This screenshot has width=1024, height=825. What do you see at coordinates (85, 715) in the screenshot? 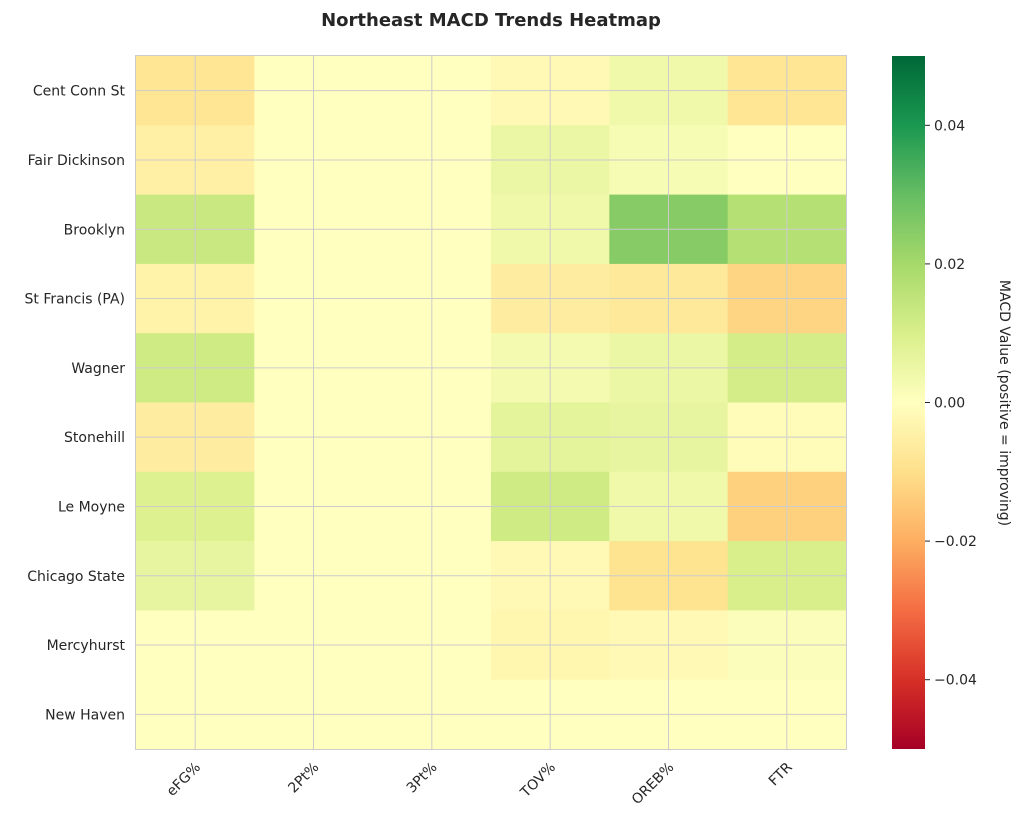
I see `row-tick-label: New Haven` at bounding box center [85, 715].